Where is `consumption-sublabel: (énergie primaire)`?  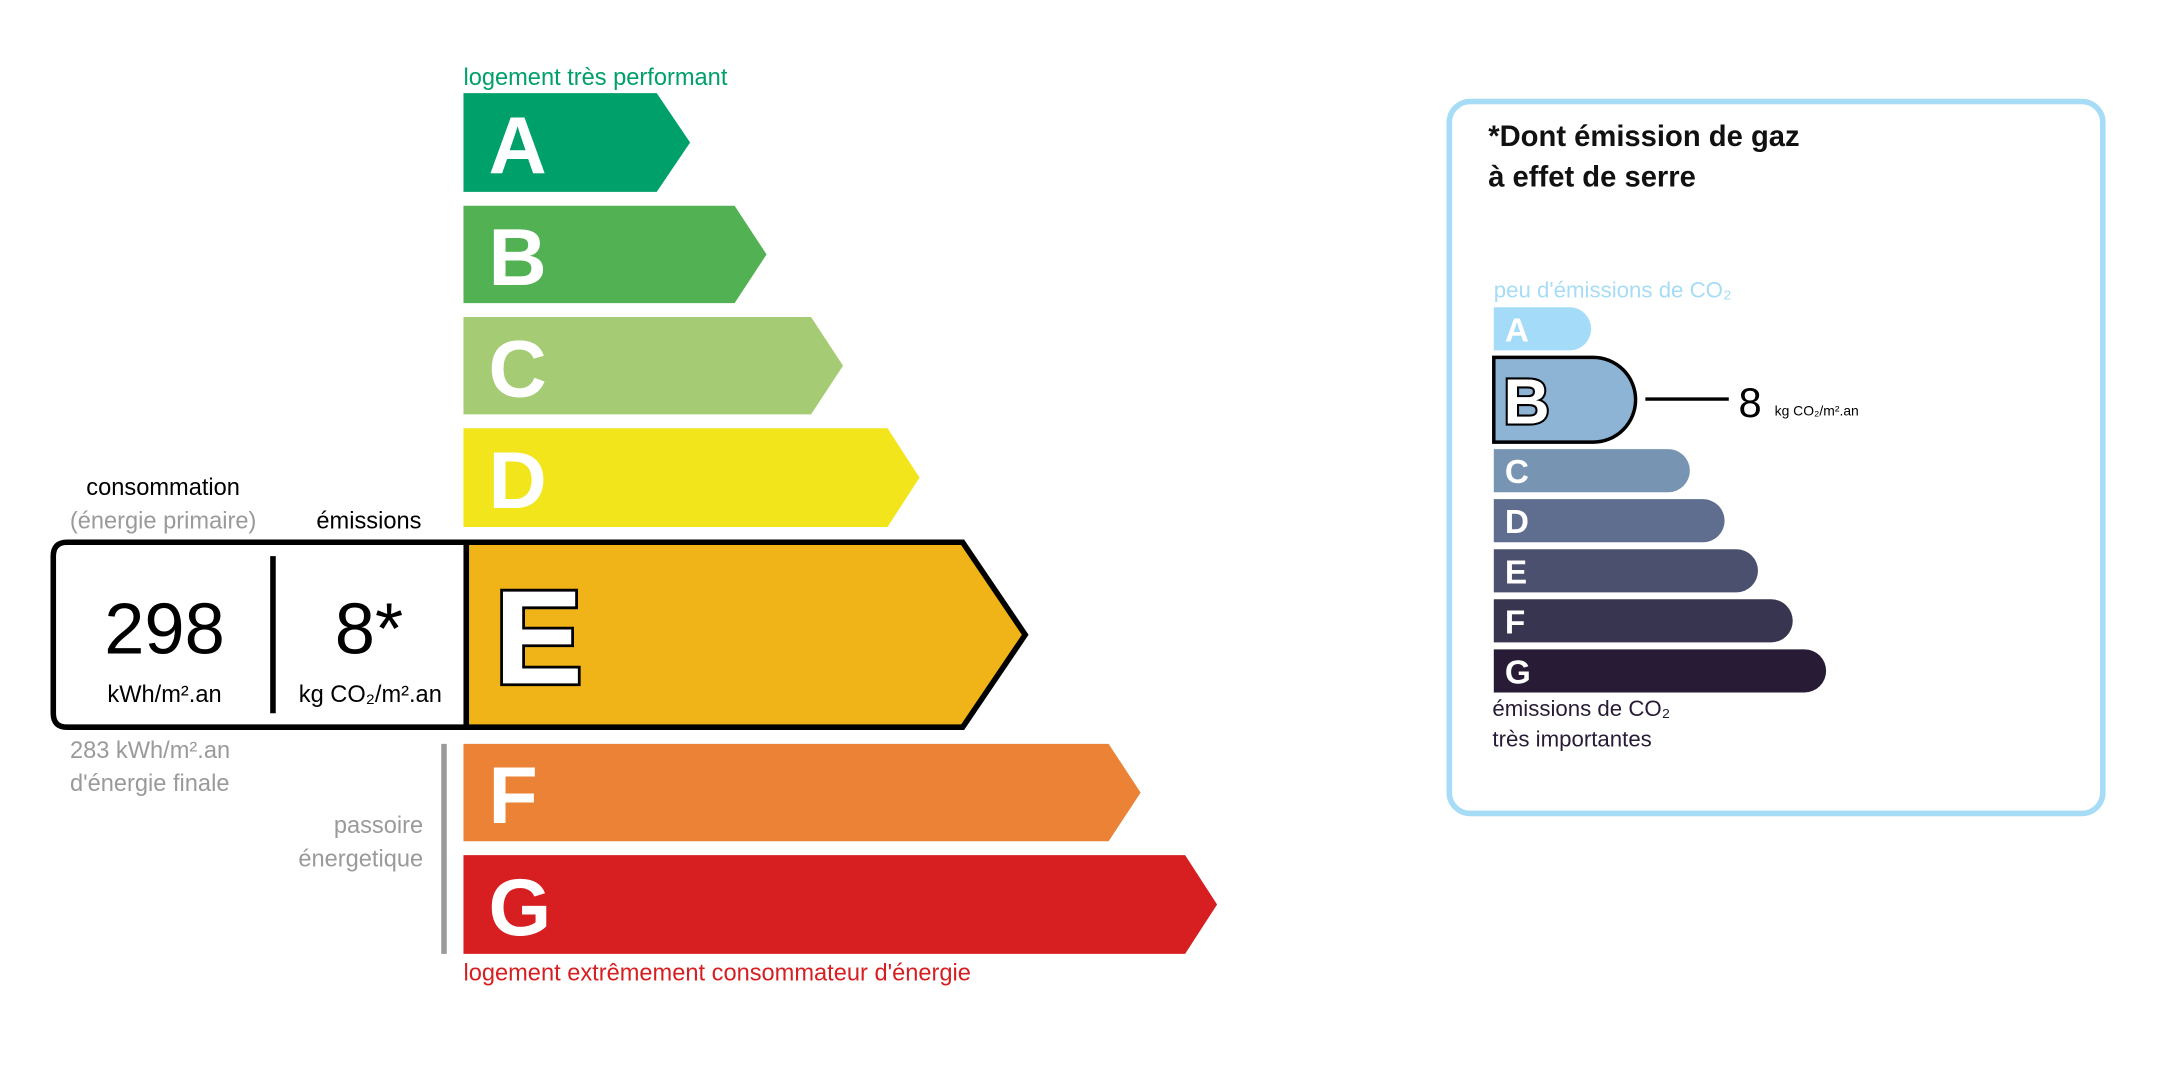 consumption-sublabel: (énergie primaire) is located at coordinates (163, 521).